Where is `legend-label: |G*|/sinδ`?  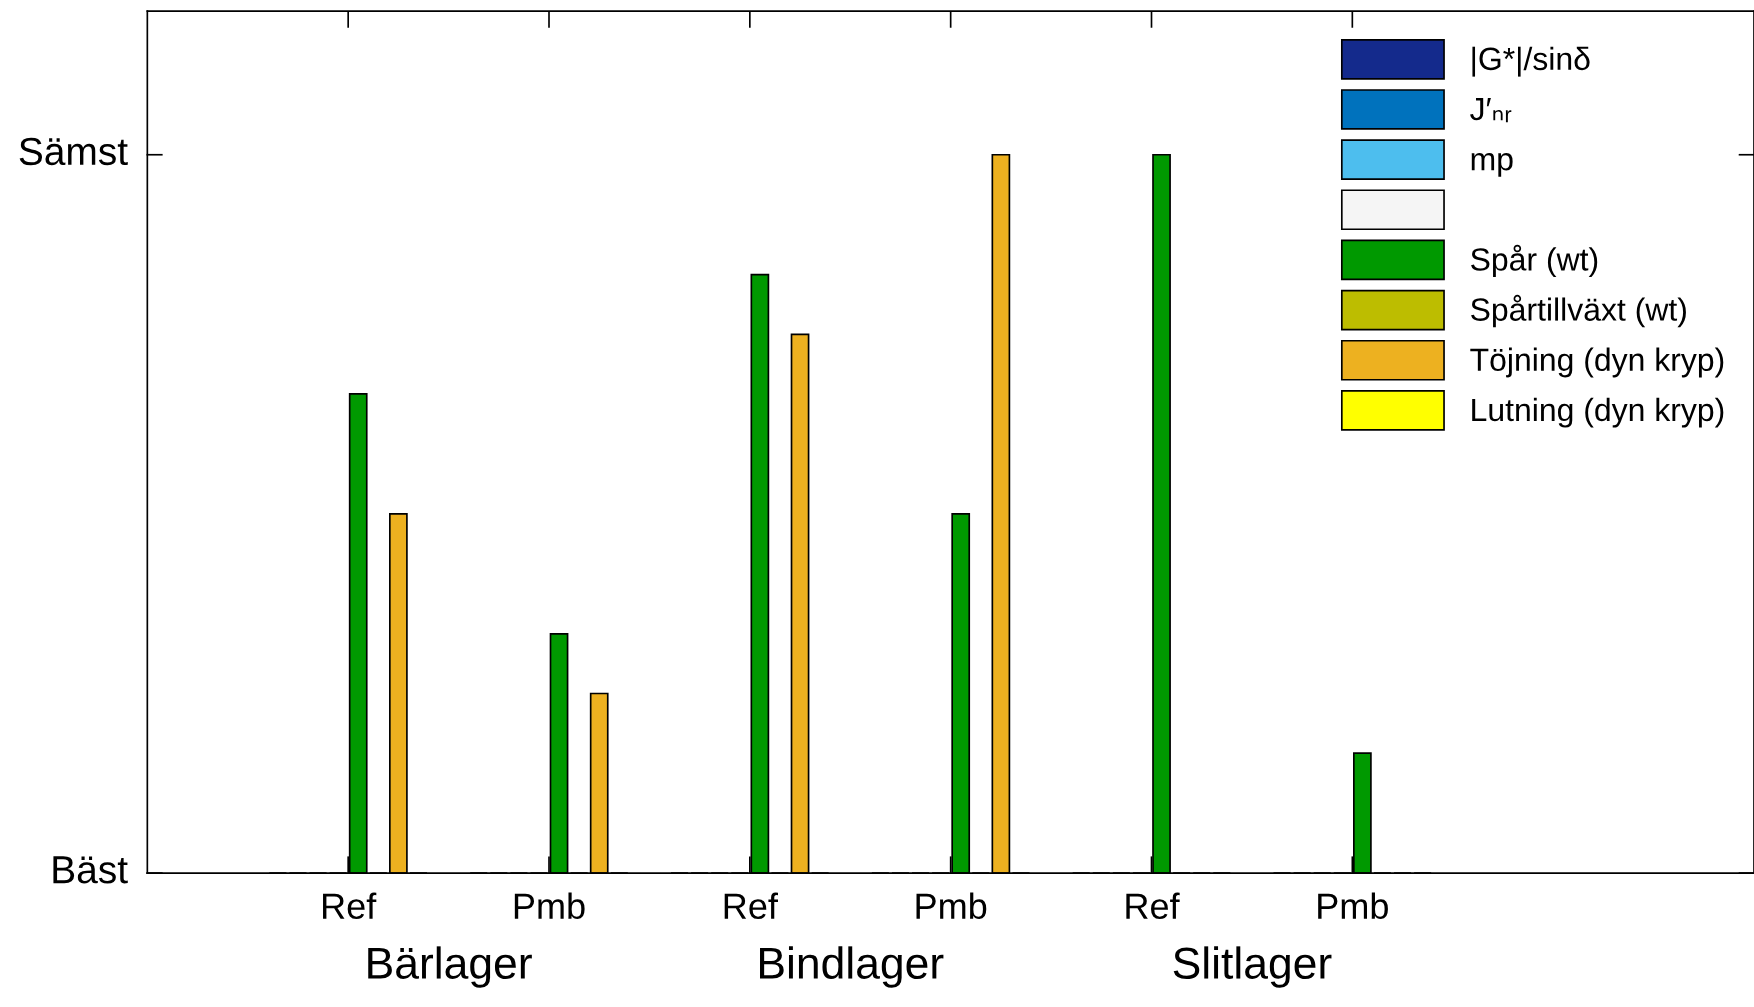
legend-label: |G*|/sinδ is located at coordinates (1531, 61).